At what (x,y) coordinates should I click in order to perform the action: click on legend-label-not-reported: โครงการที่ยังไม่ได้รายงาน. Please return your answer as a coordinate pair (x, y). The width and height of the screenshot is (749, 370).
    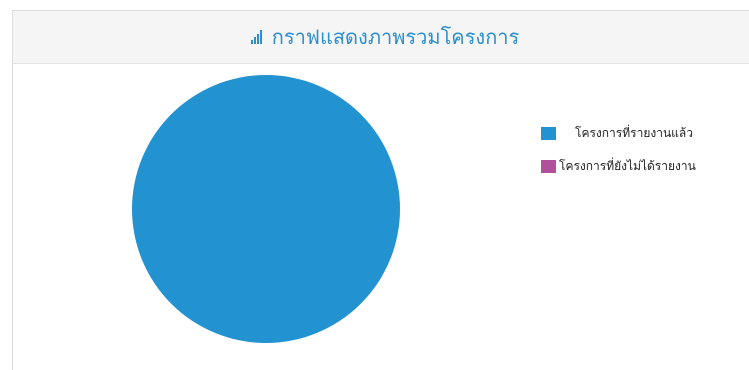
    Looking at the image, I should click on (627, 166).